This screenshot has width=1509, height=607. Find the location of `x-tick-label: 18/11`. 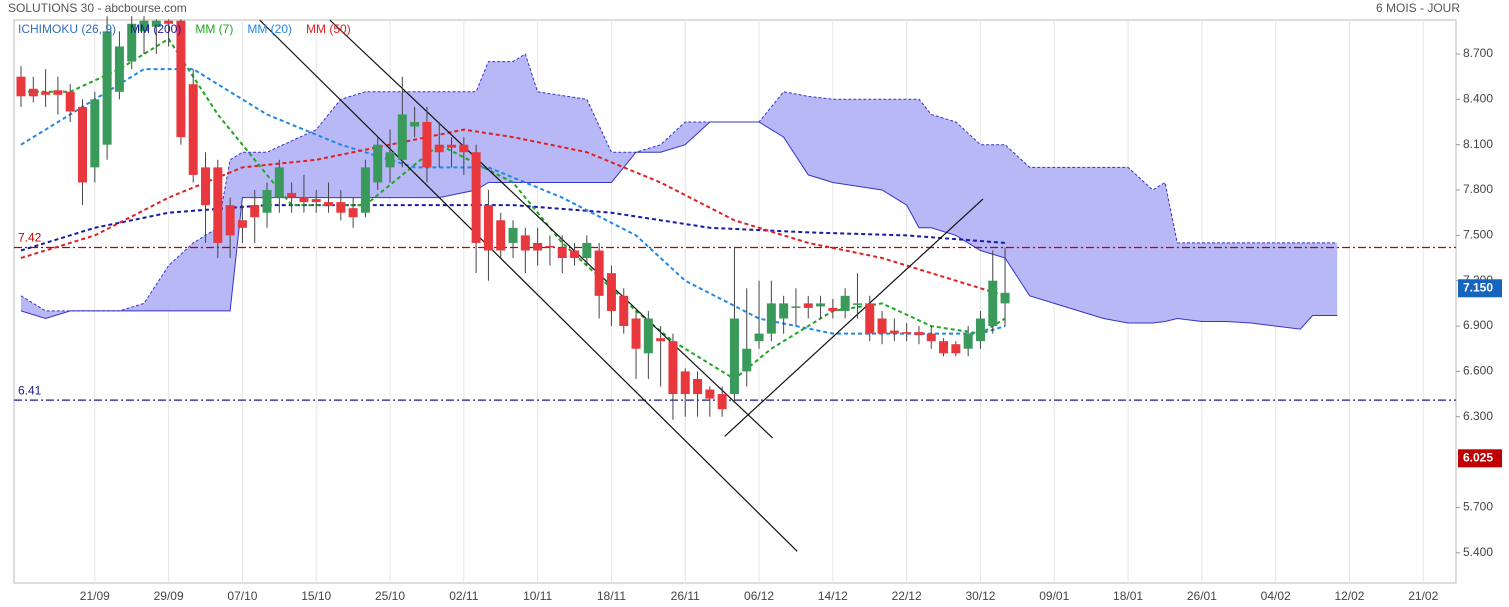

x-tick-label: 18/11 is located at coordinates (611, 596).